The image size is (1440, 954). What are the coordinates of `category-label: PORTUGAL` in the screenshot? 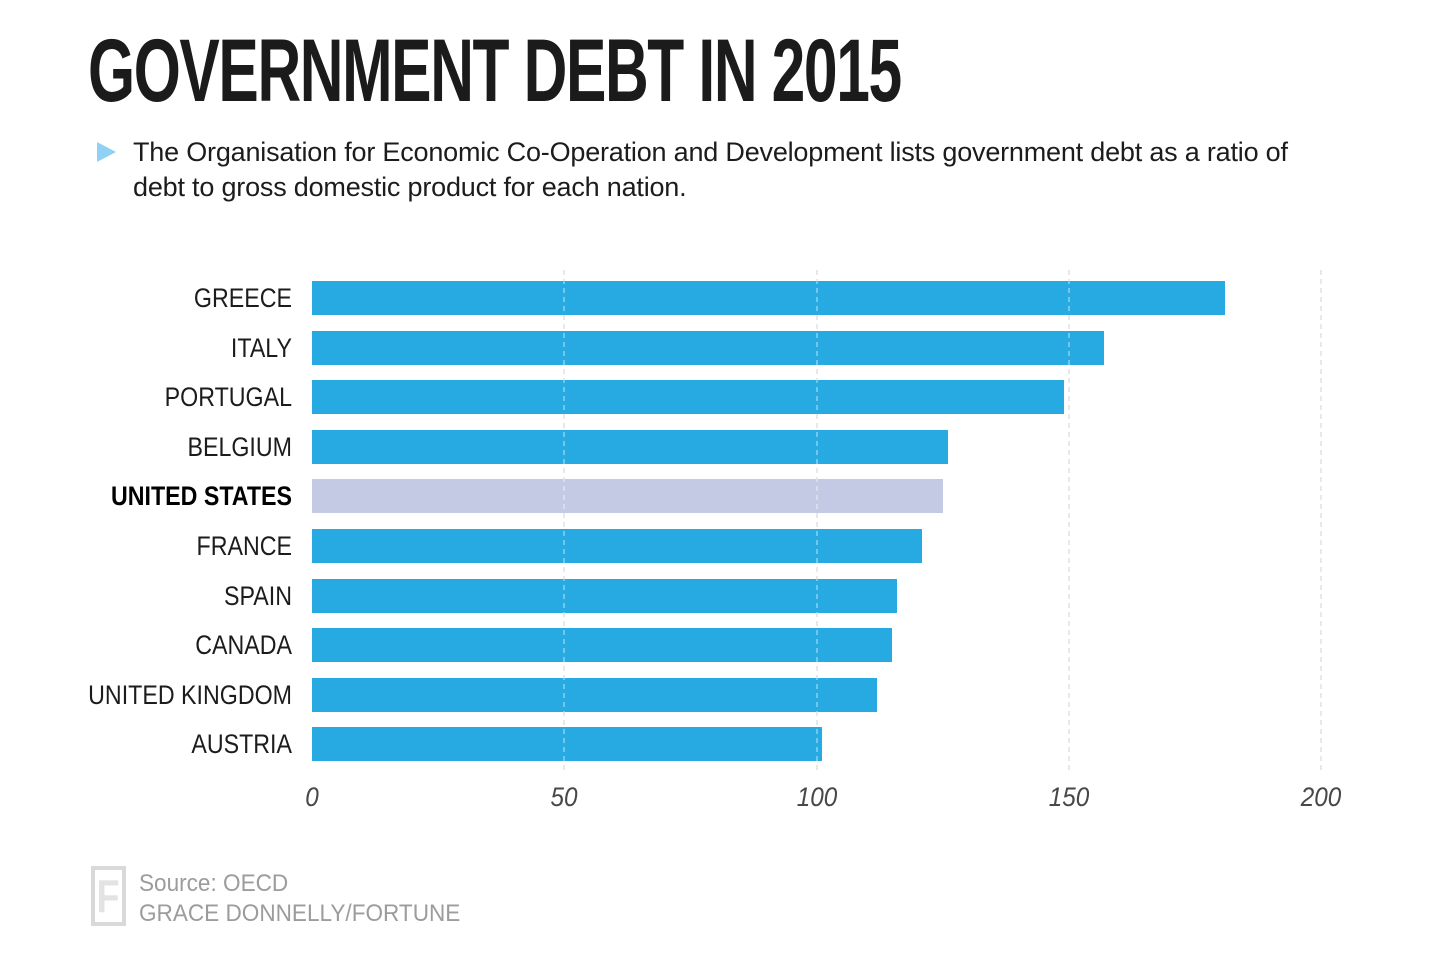 It's located at (228, 397).